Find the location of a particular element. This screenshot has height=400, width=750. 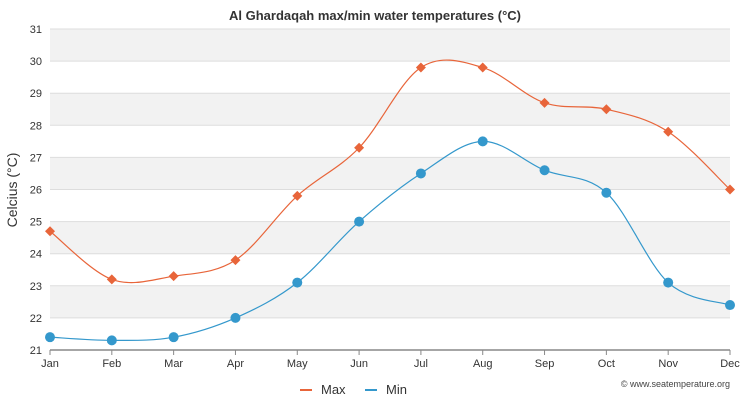

legend-item-max: Max is located at coordinates (323, 389).